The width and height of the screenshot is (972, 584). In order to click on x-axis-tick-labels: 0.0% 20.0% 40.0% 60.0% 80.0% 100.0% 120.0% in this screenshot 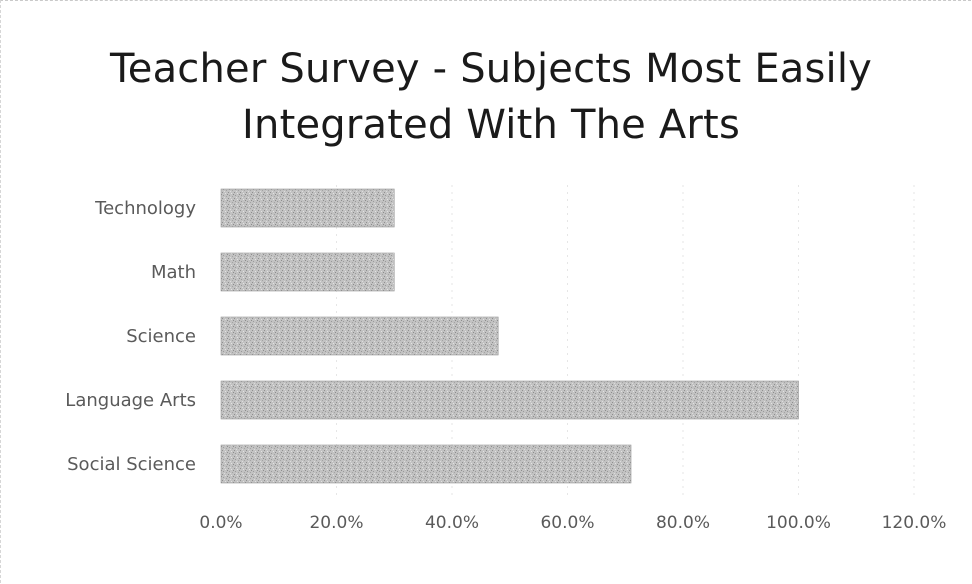, I will do `click(572, 523)`.